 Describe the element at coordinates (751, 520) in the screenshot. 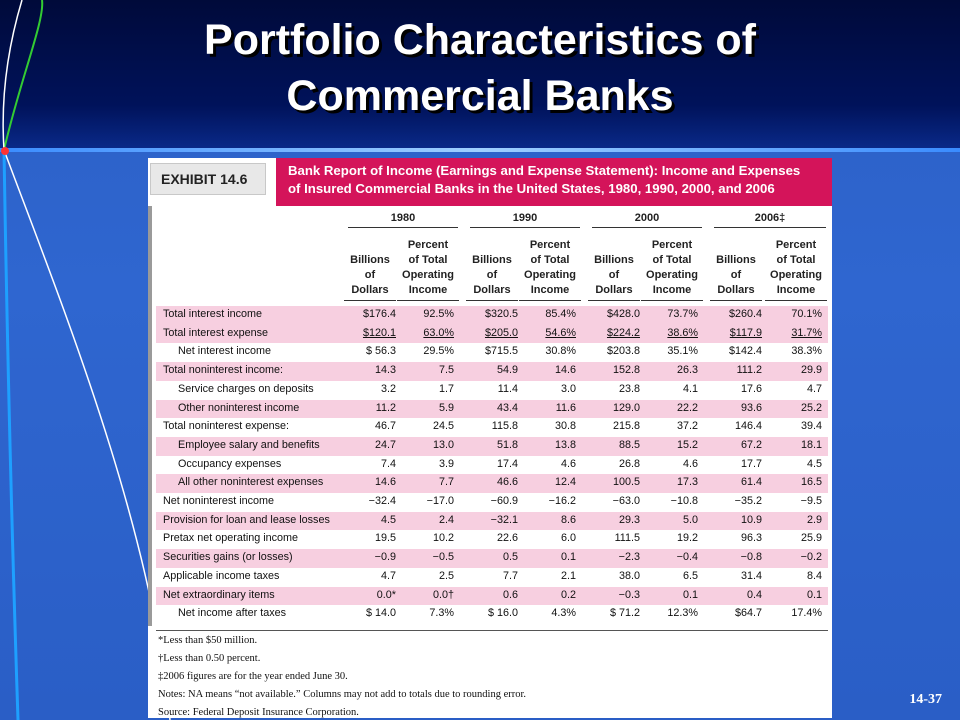

I see `row-value: 10.9` at that location.